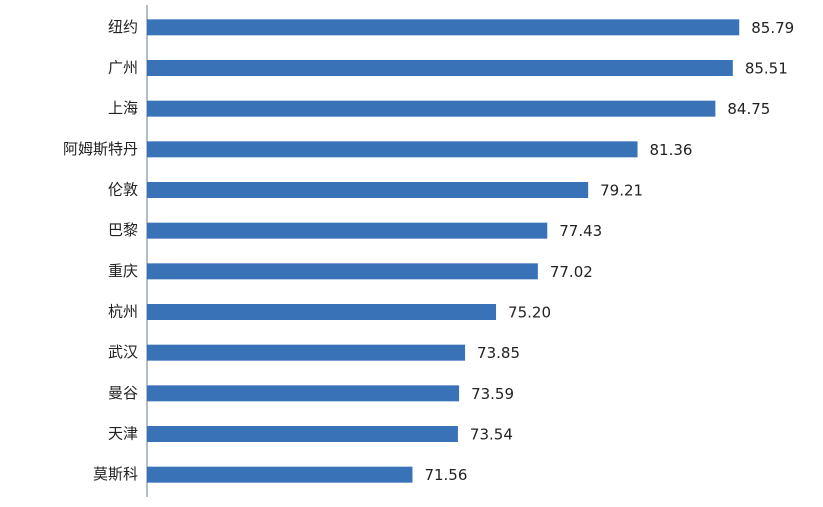  Describe the element at coordinates (123, 312) in the screenshot. I see `y-tick-label: 杭州` at that location.